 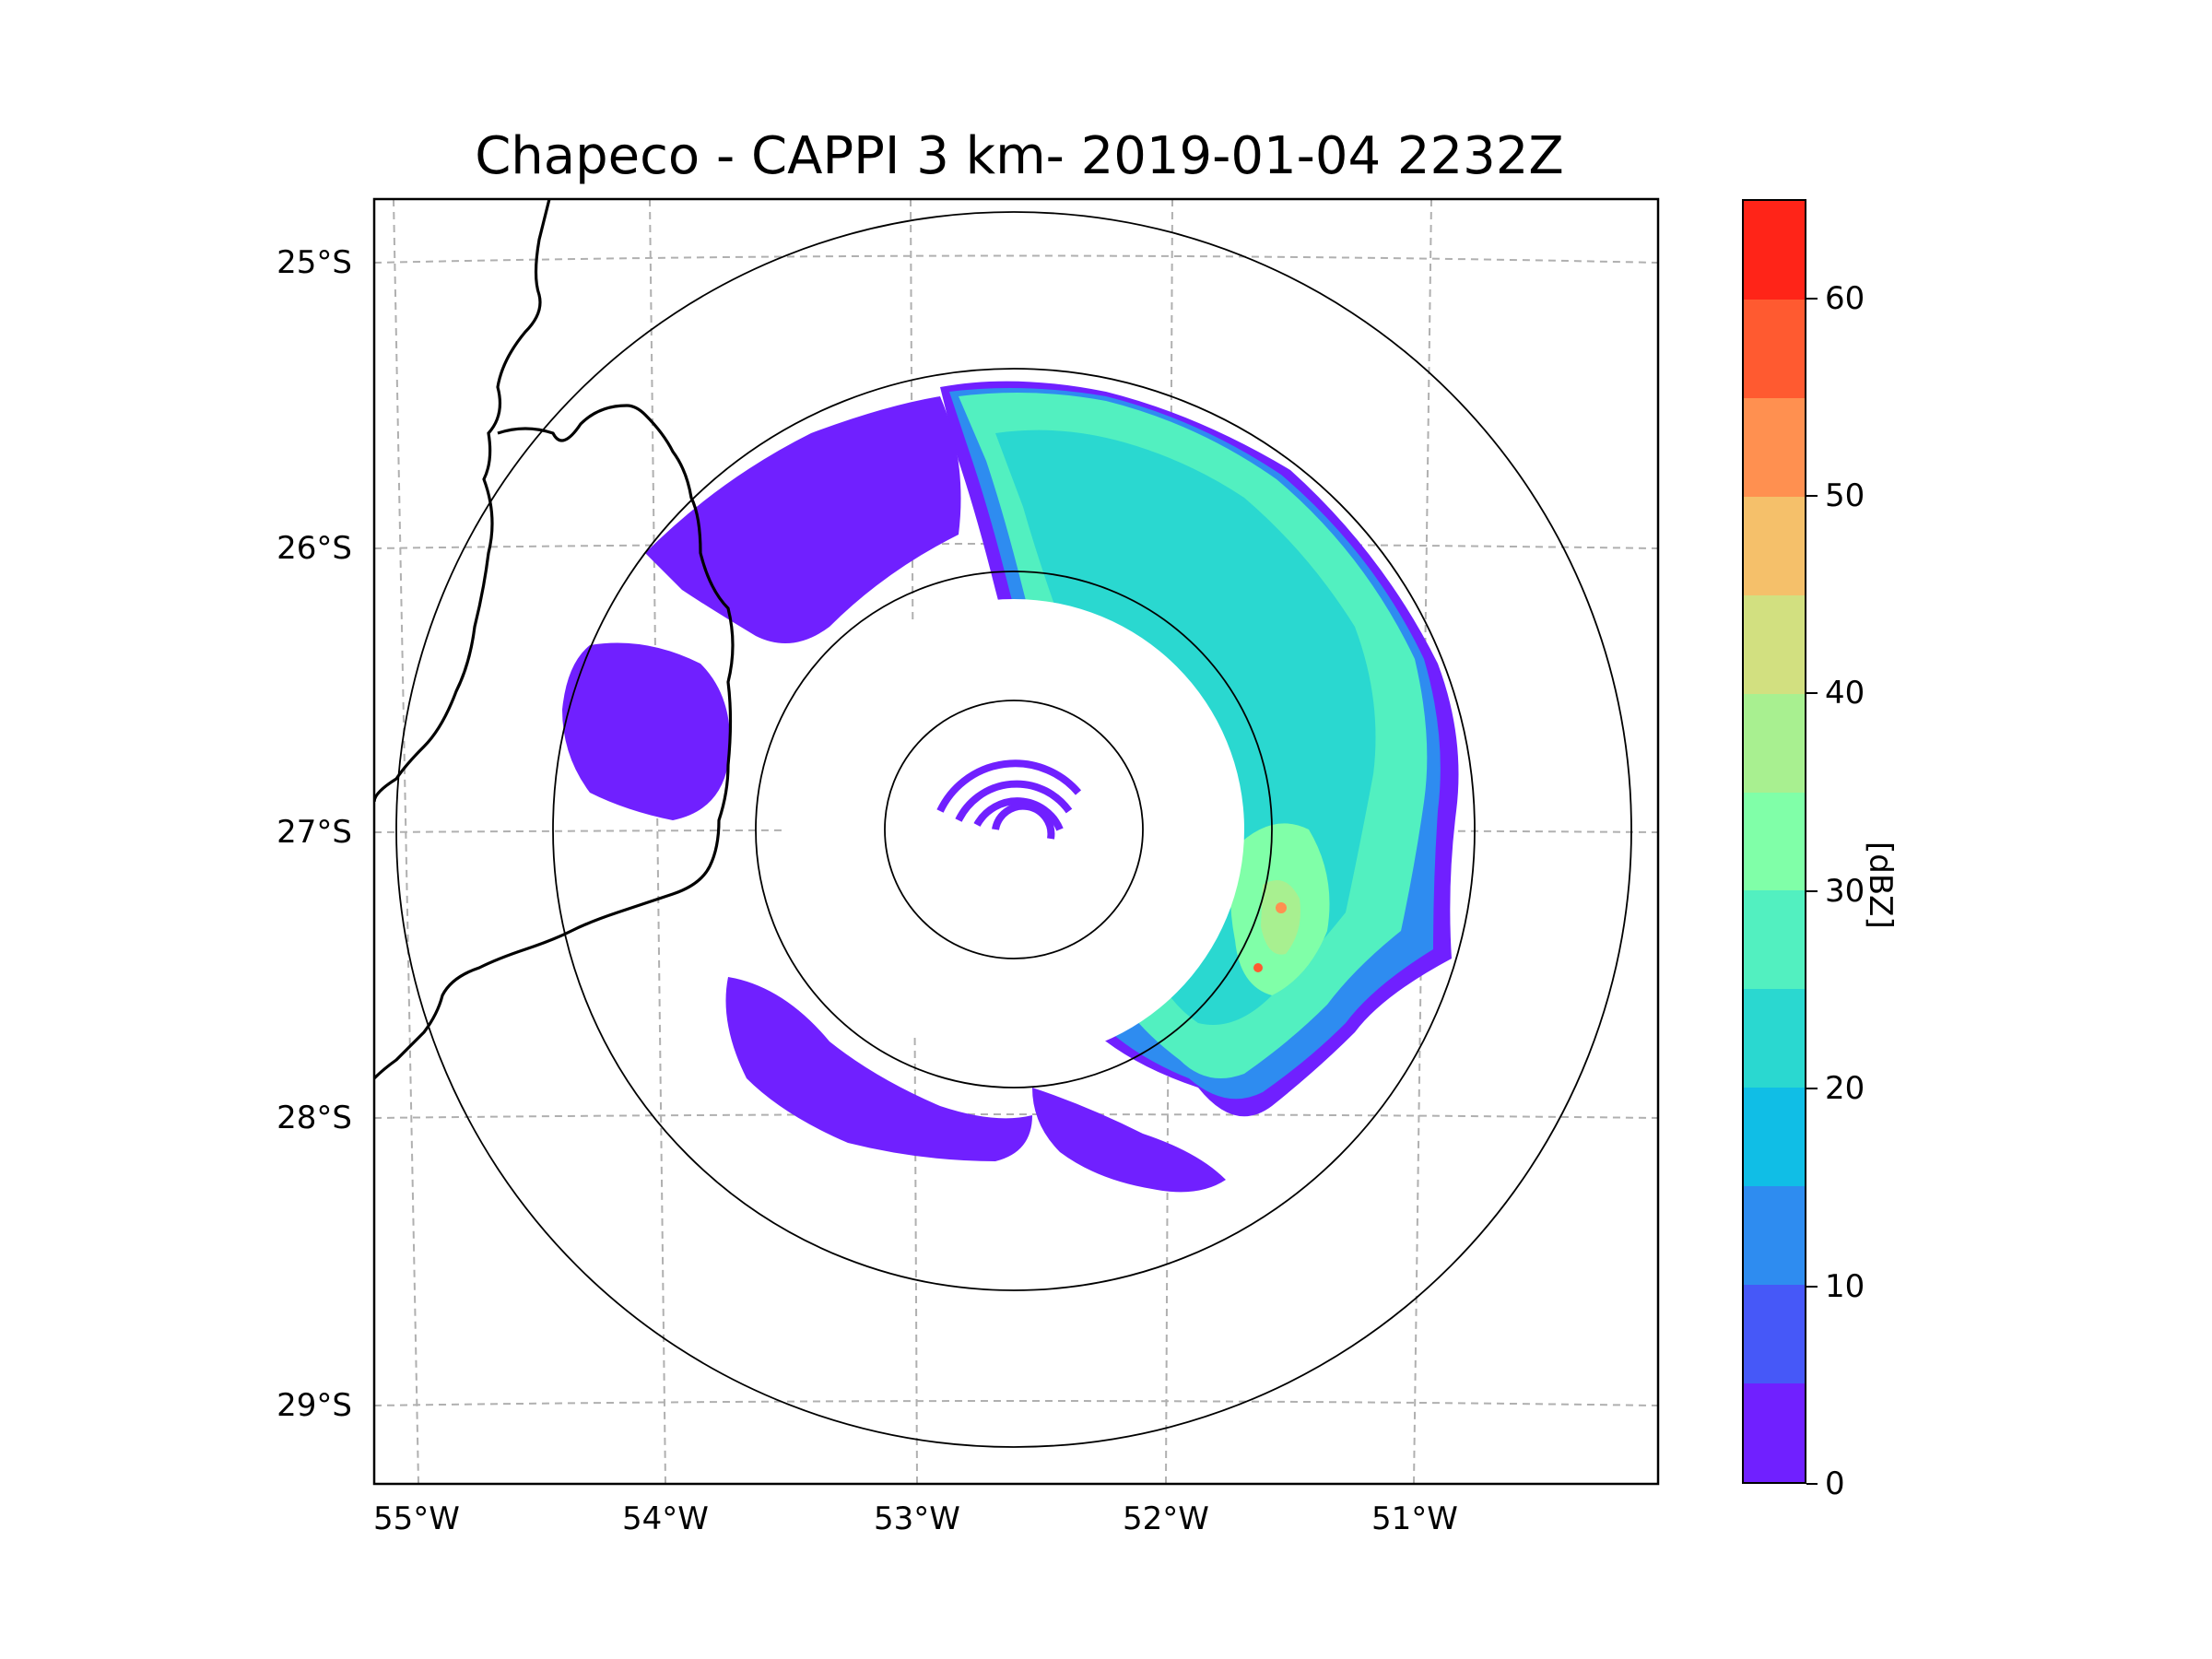 I want to click on echo-south-scatter, so click(x=1129, y=1140).